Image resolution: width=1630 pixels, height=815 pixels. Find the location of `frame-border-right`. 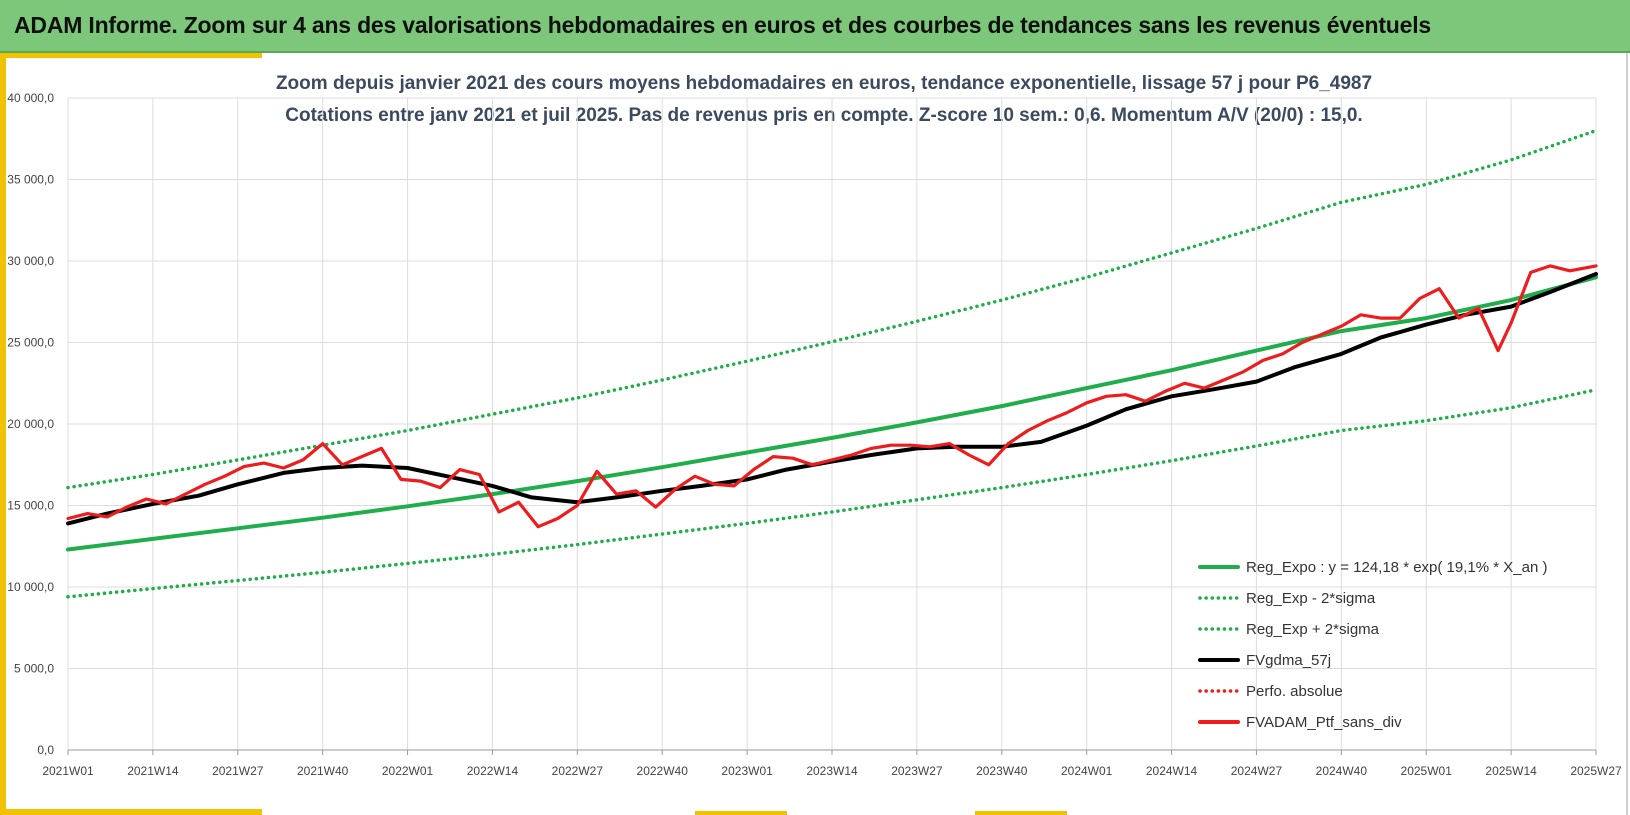

frame-border-right is located at coordinates (1627, 434).